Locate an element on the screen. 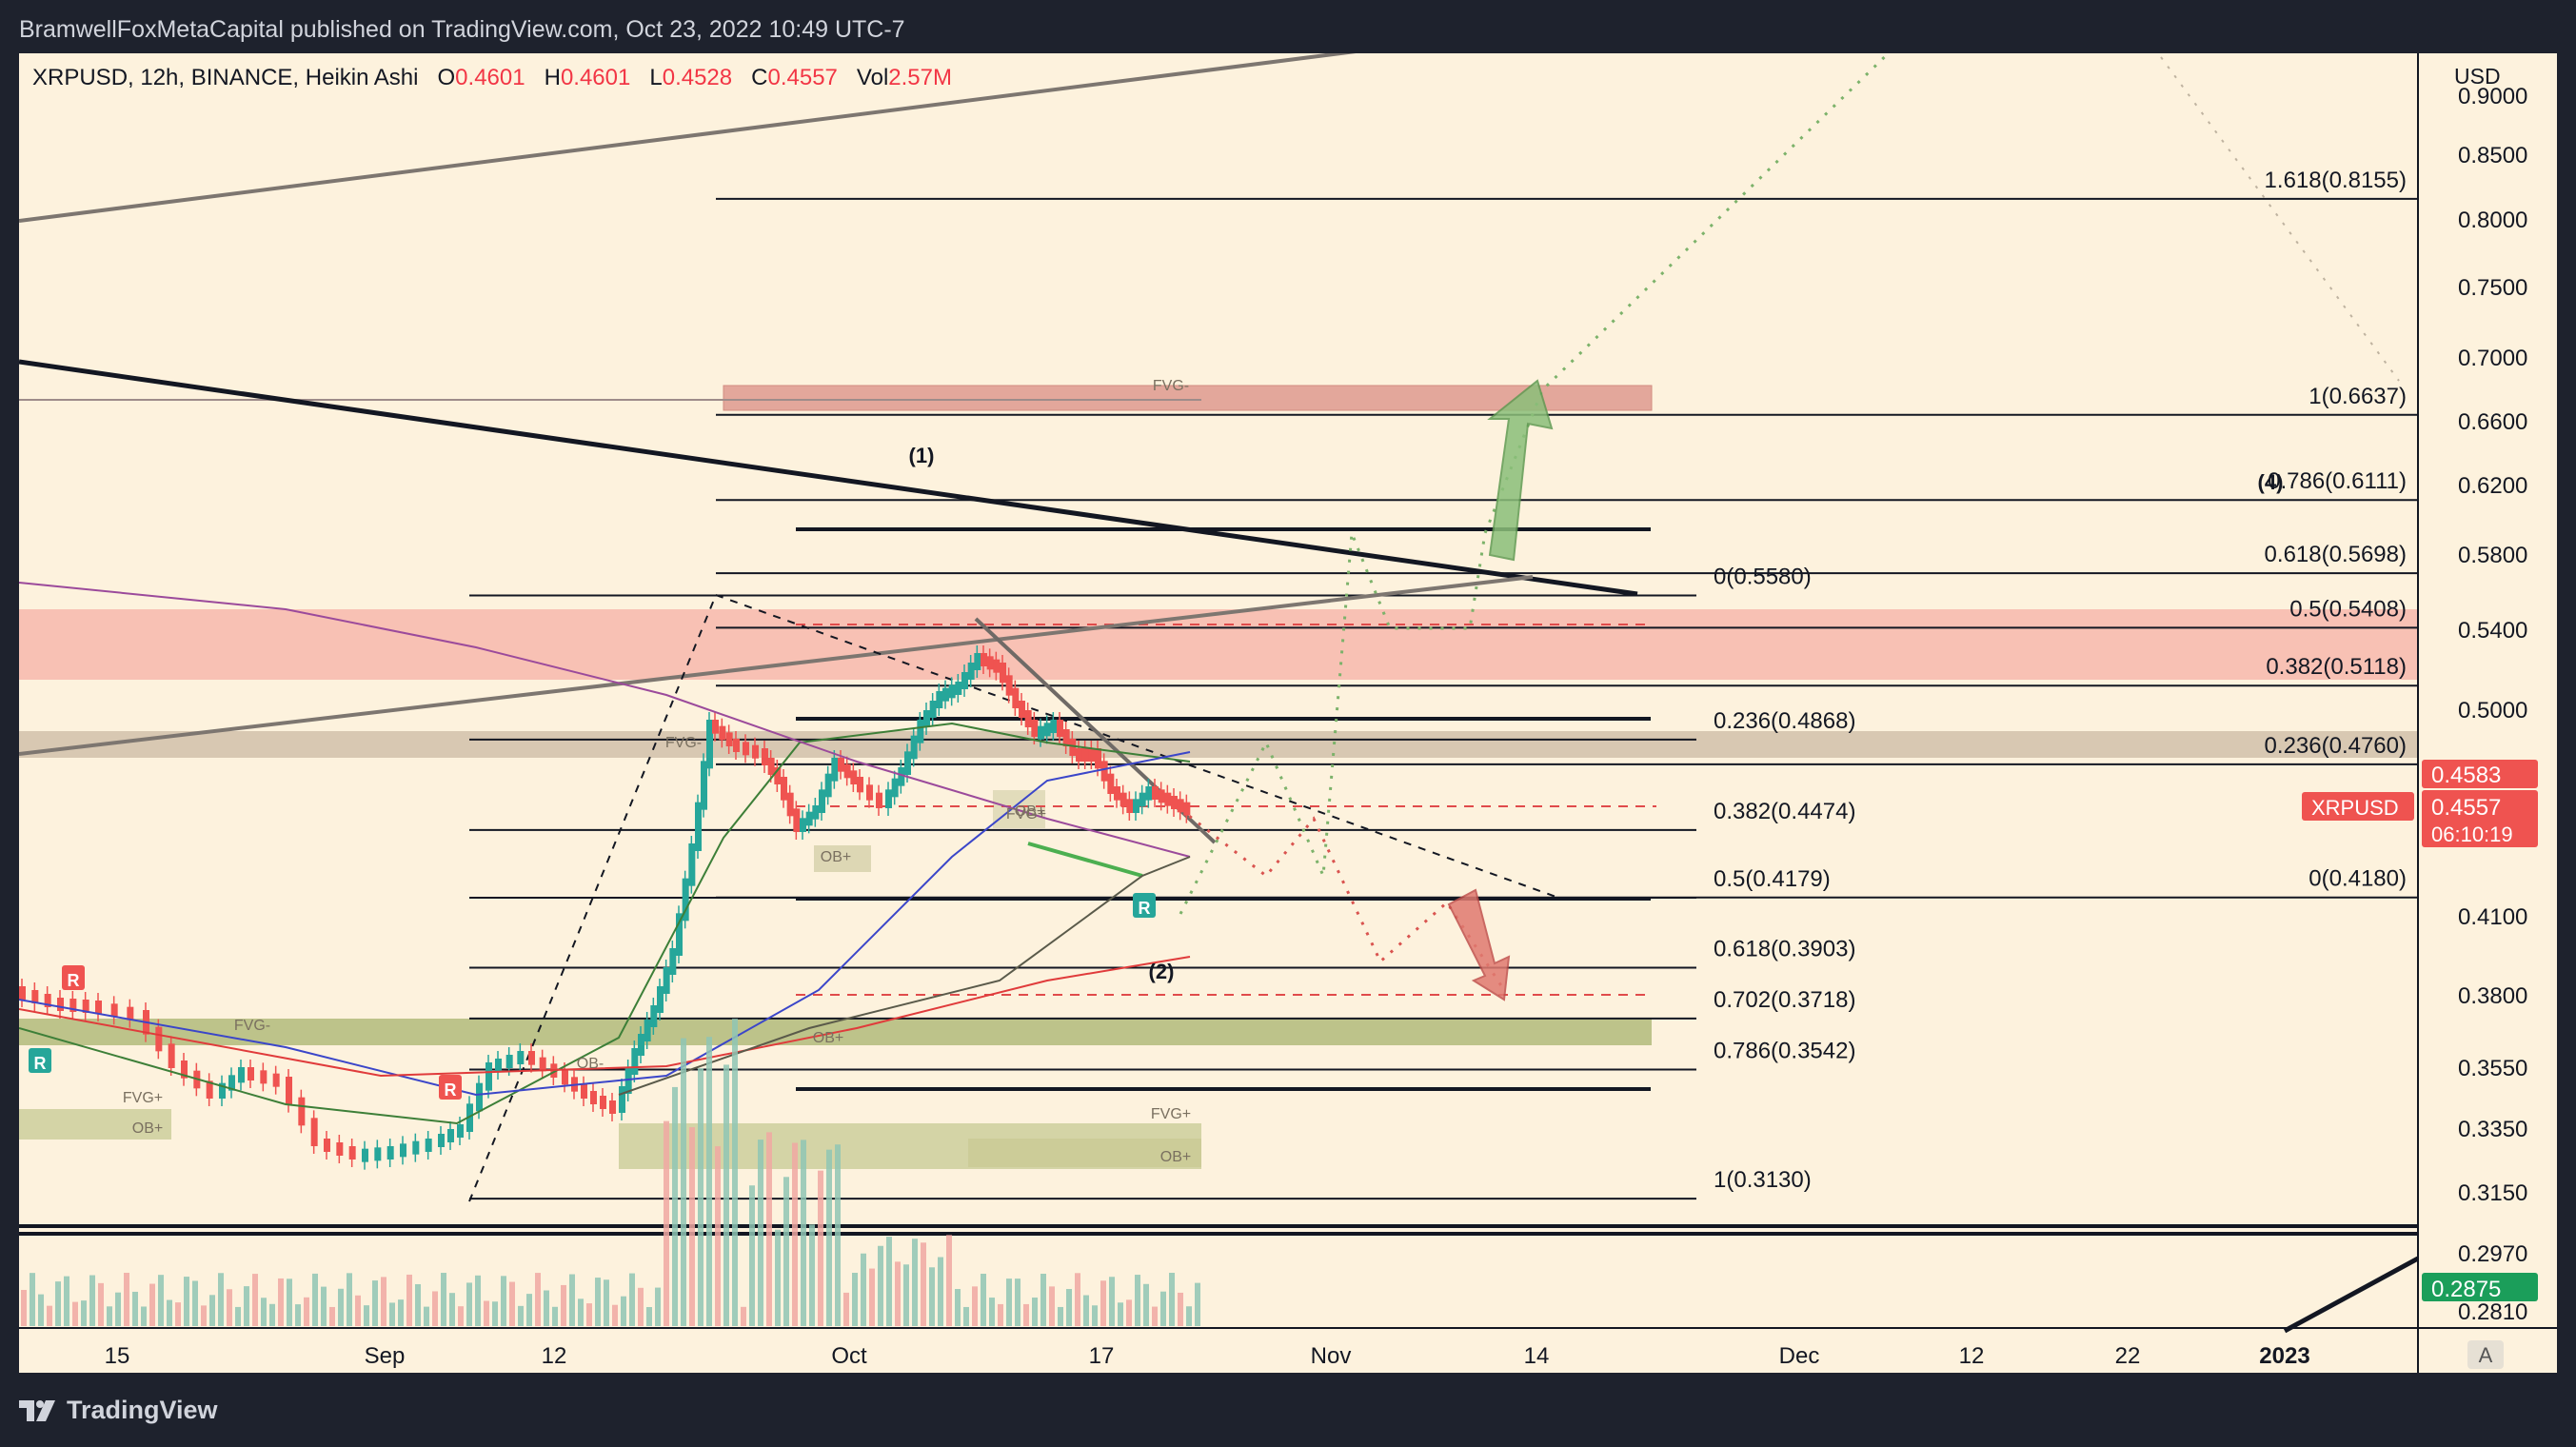 The width and height of the screenshot is (2576, 1447). ma-purple is located at coordinates (605, 720).